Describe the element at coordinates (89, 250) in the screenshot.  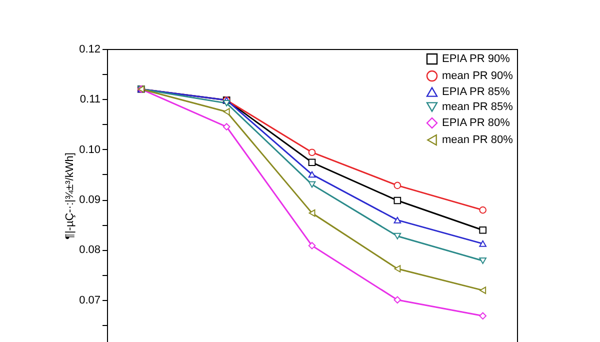
I see `y-tick-label: 0.08` at that location.